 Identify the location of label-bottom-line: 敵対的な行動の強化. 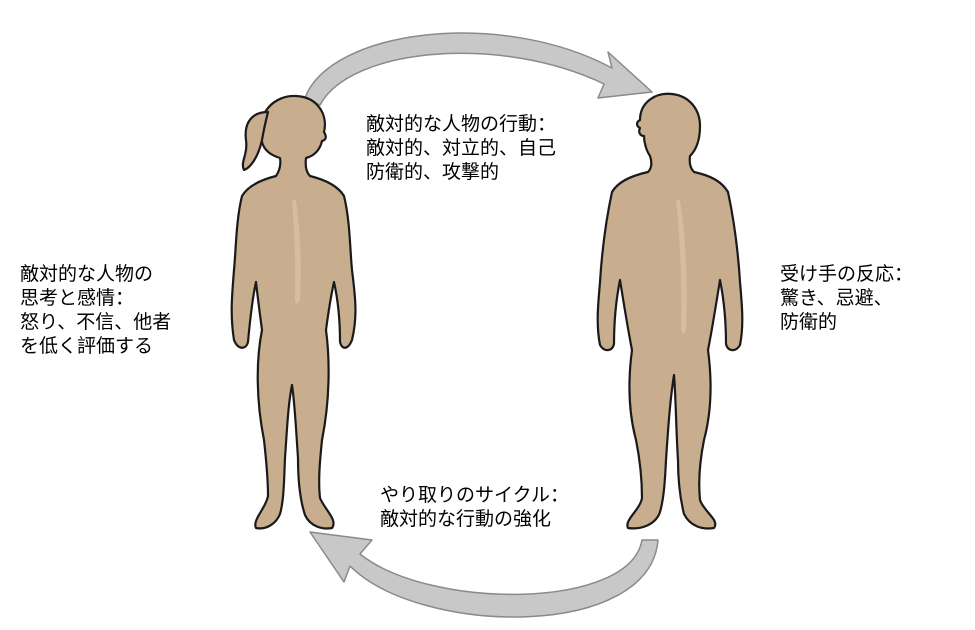
(466, 519).